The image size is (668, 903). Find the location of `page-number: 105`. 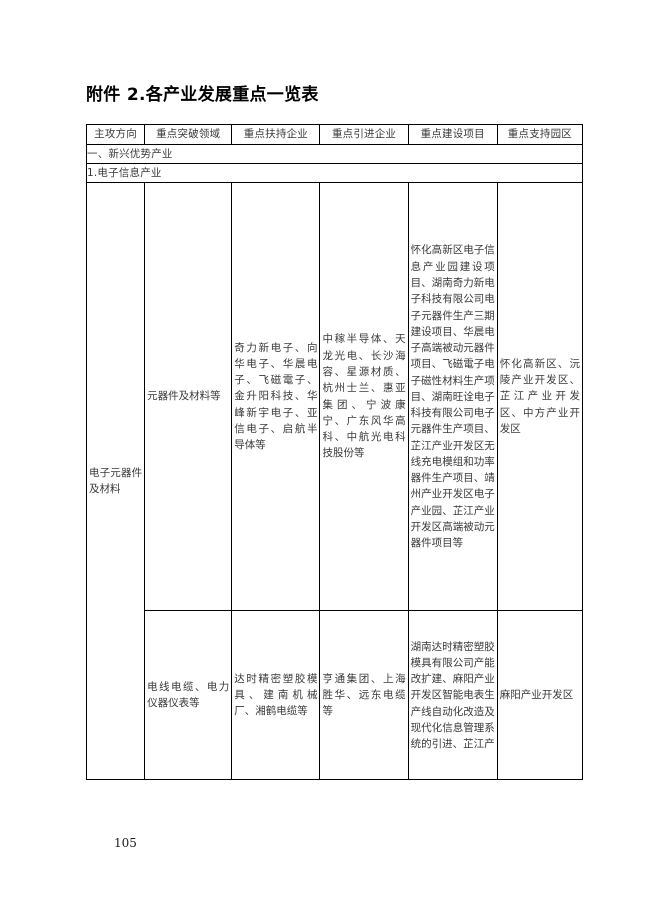

page-number: 105 is located at coordinates (125, 843).